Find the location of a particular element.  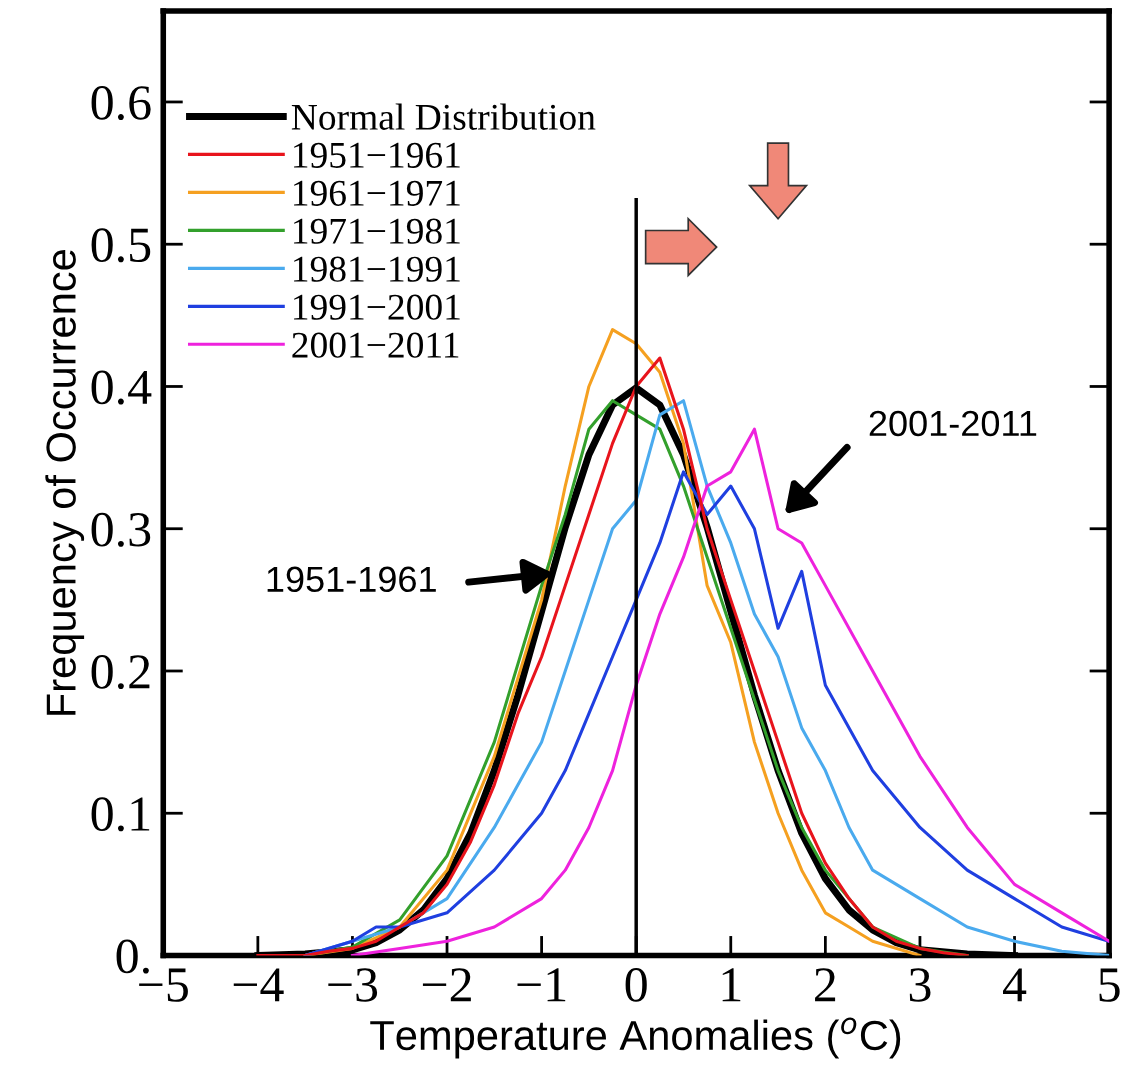

legend-label: 1961−1971 is located at coordinates (377, 193).